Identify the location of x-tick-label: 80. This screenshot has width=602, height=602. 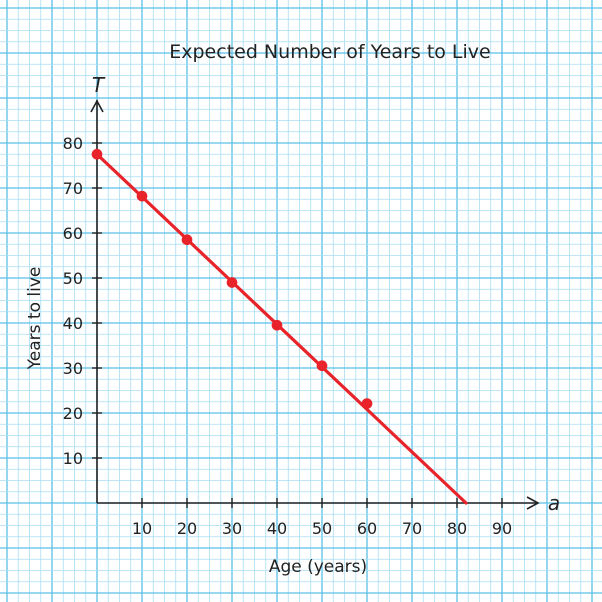
(457, 528).